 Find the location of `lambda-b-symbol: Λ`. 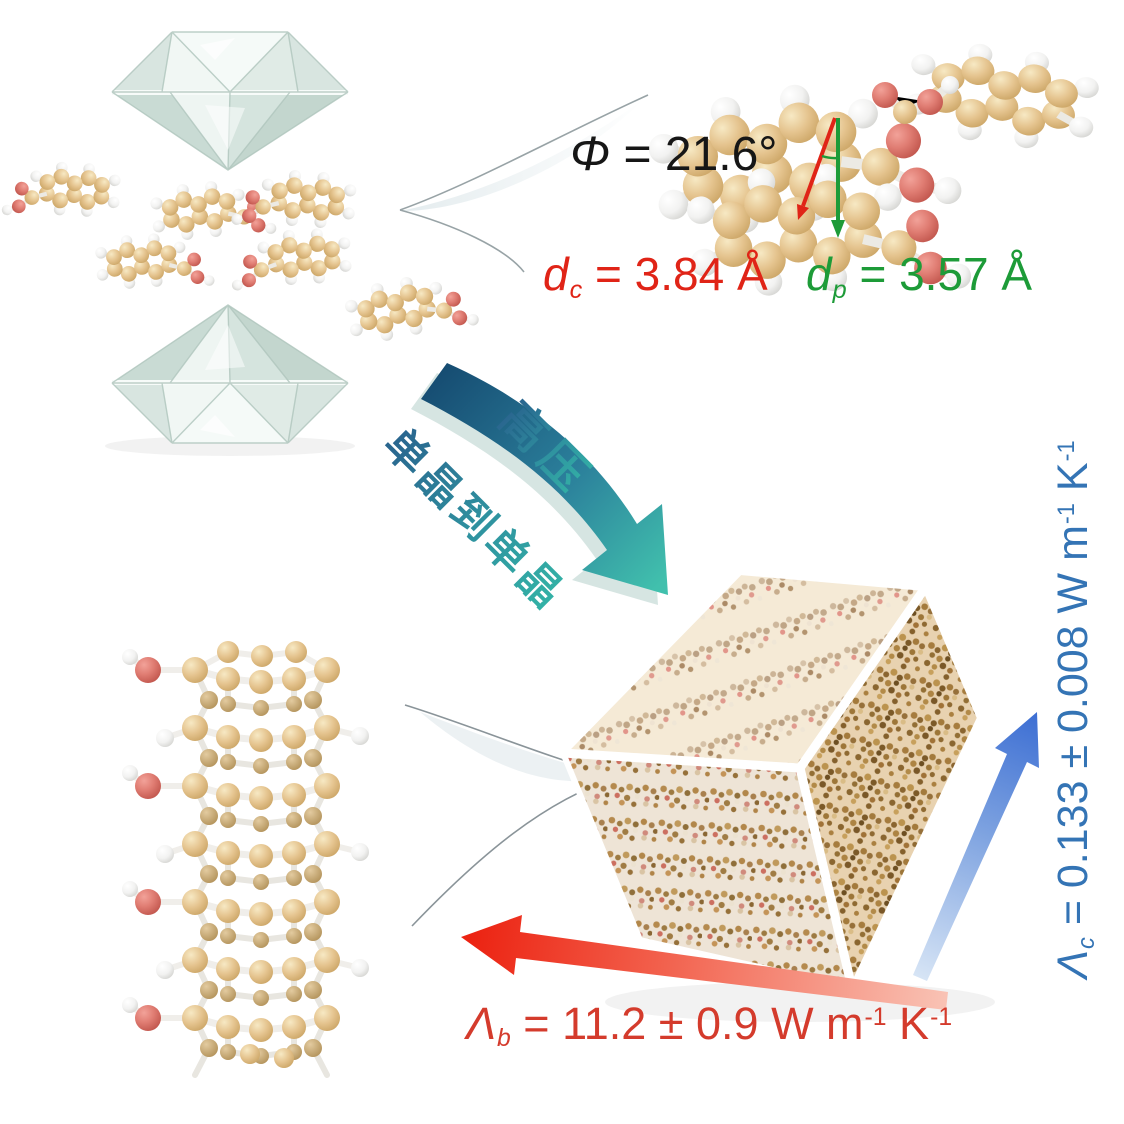

lambda-b-symbol: Λ is located at coordinates (481, 1023).